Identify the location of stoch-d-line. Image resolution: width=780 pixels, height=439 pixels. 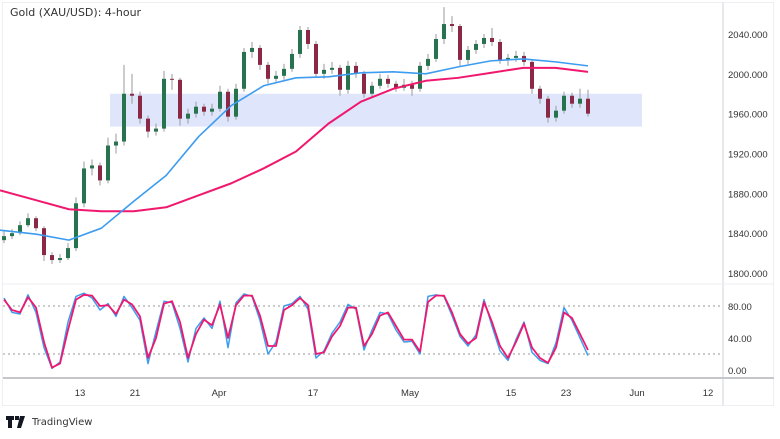
(296, 331).